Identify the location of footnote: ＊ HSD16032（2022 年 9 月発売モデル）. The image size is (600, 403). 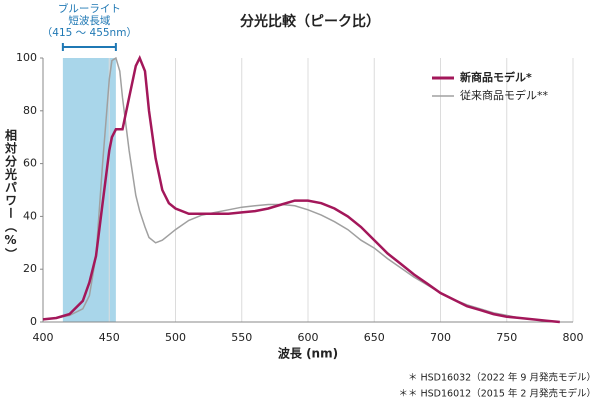
(502, 378).